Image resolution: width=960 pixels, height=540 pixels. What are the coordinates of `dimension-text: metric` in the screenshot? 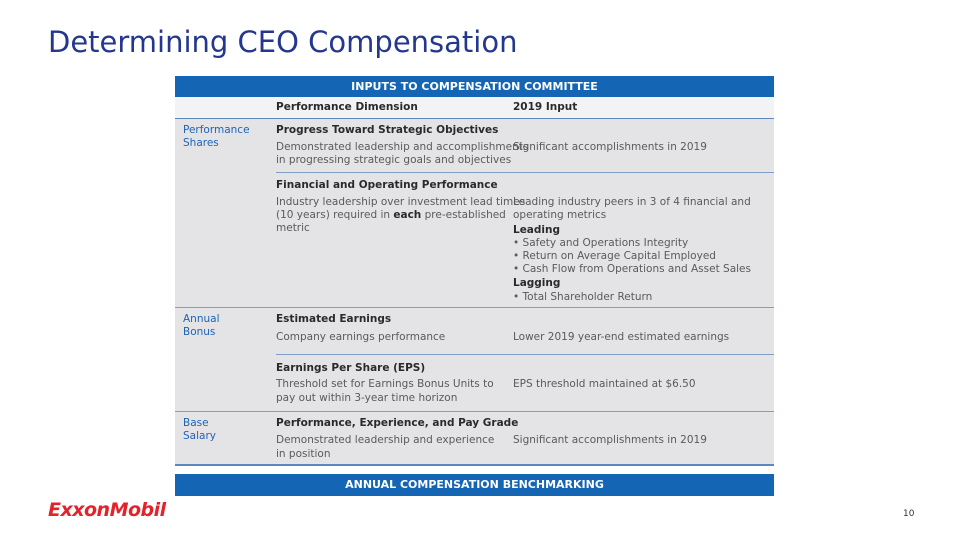 It's located at (293, 228).